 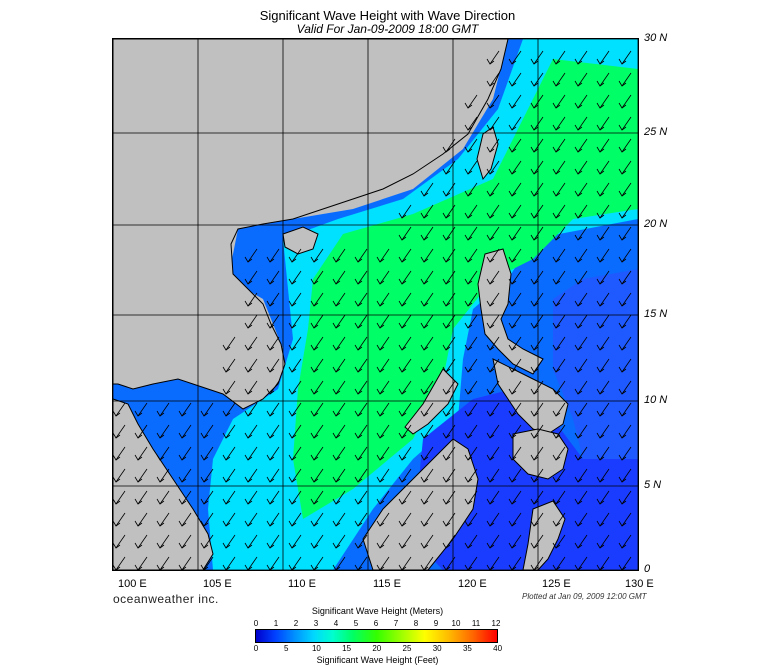 I want to click on colorbar-tick-meters: 2, so click(x=296, y=623).